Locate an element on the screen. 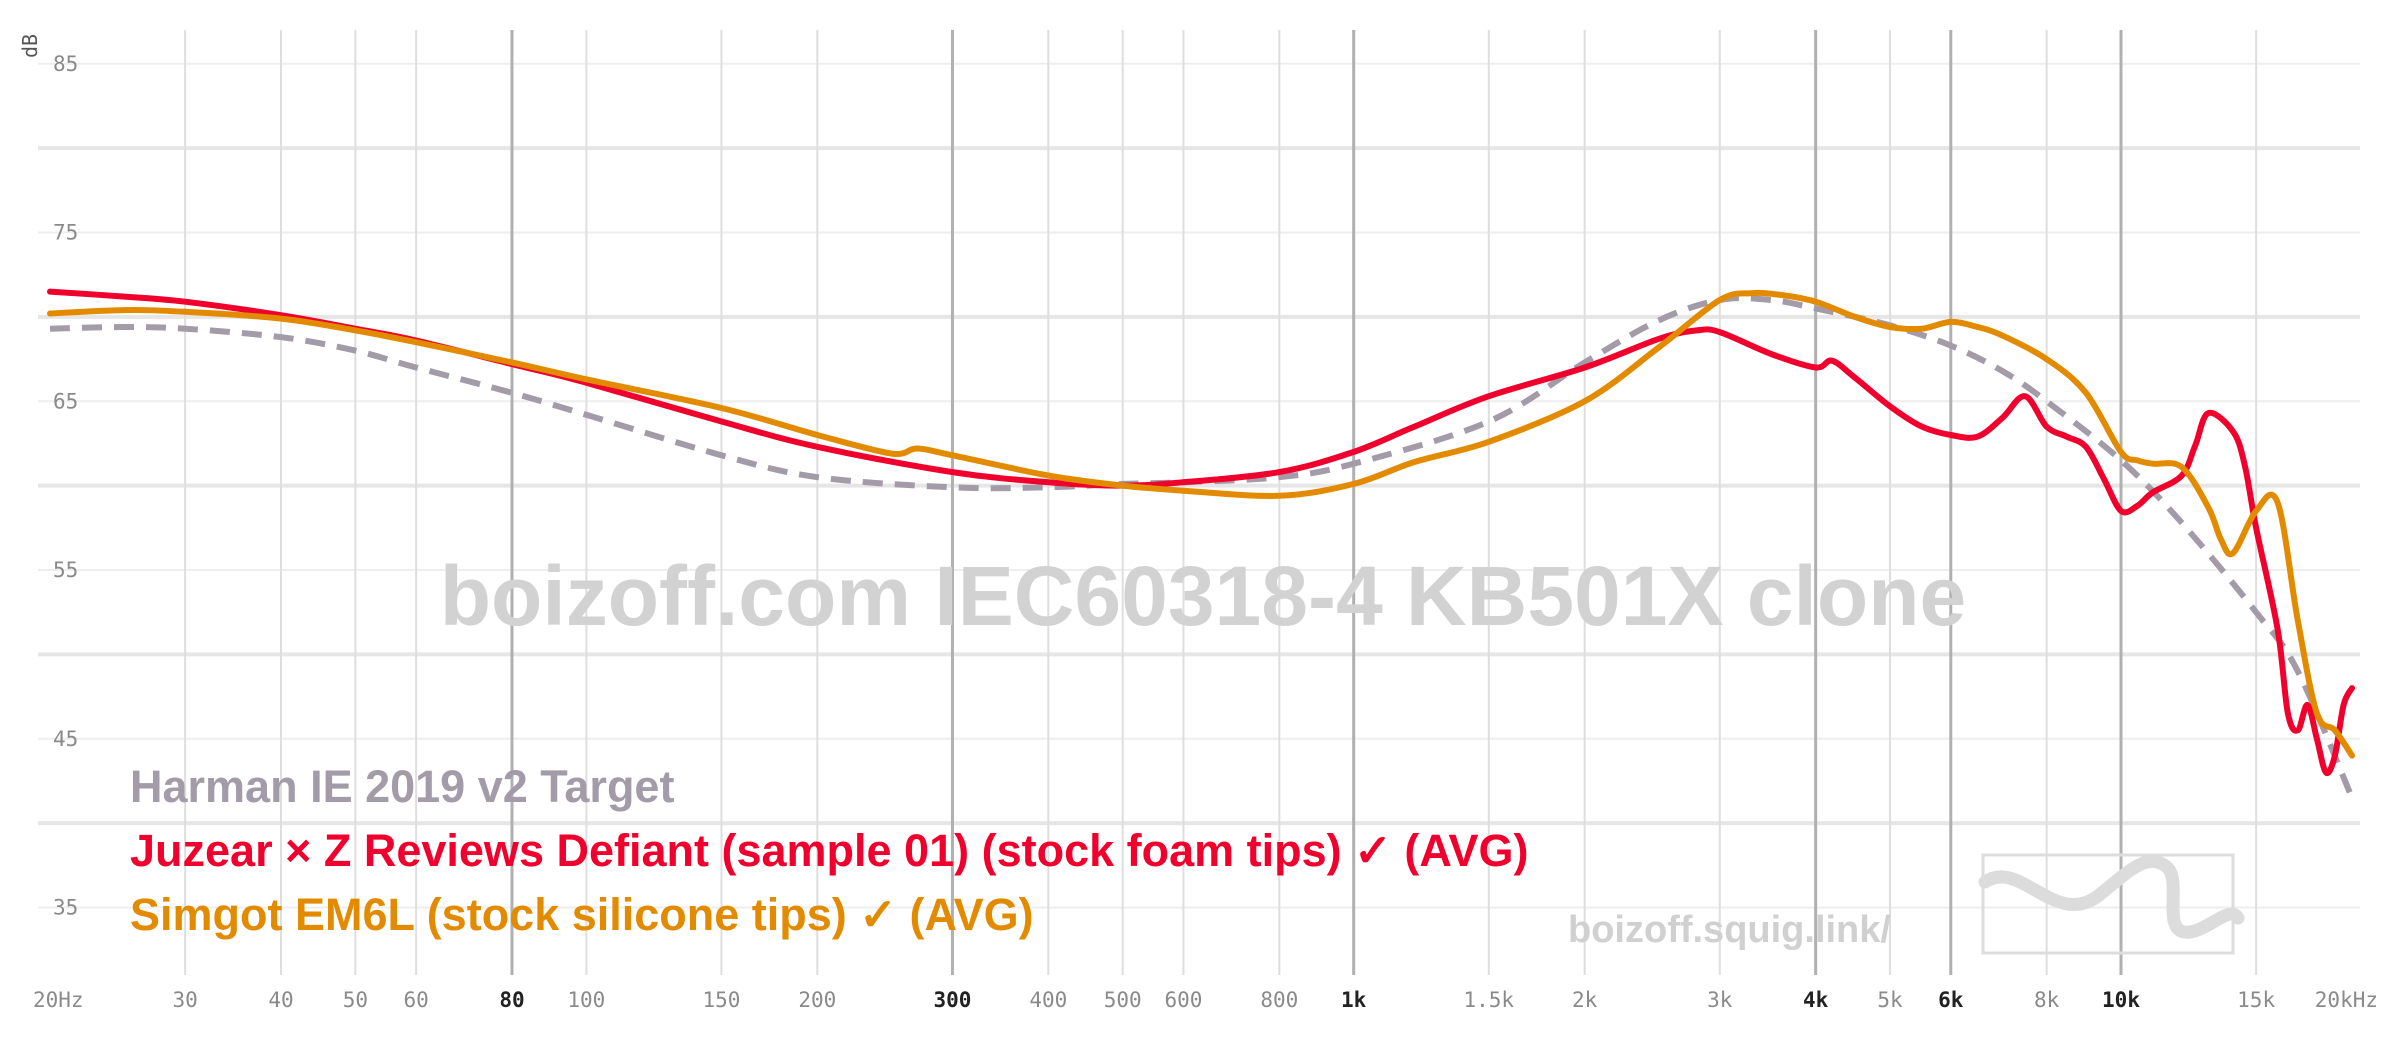  squig-logo is located at coordinates (2111, 904).